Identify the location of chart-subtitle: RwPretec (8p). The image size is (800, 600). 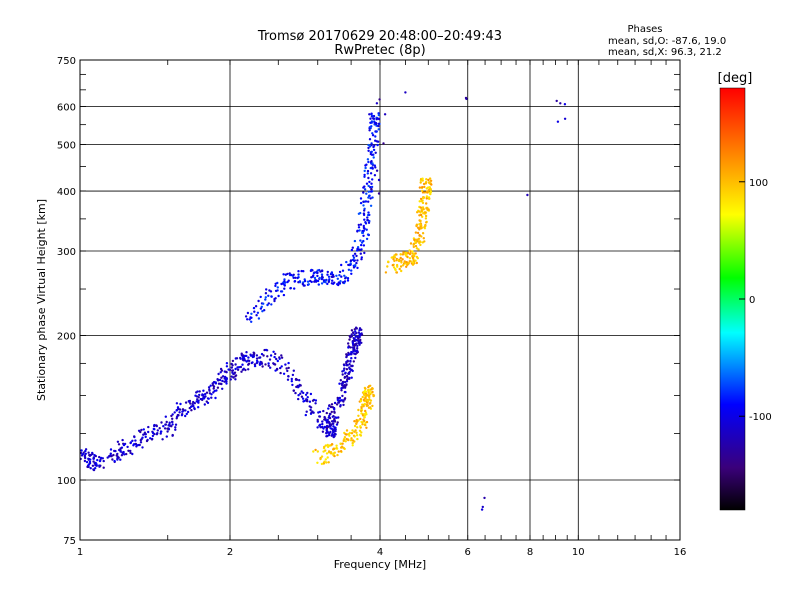
(379, 50).